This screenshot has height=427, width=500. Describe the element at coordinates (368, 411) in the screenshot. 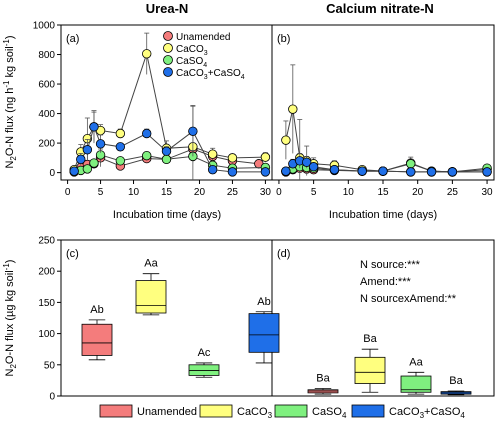

I see `legend-swatch-caco3-caso4` at that location.